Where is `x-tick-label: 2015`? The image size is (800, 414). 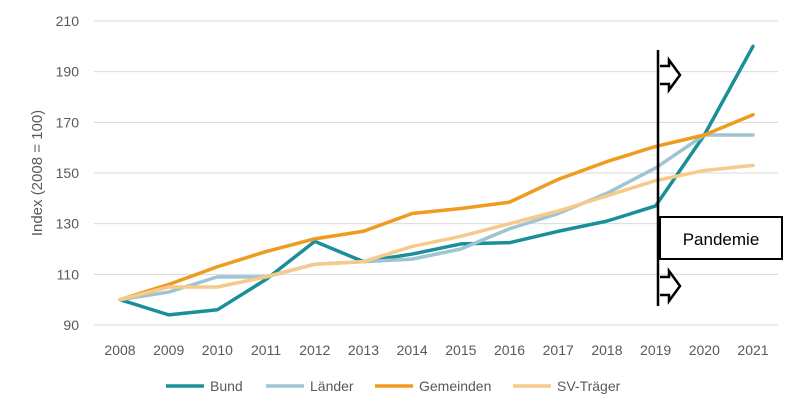 x-tick-label: 2015 is located at coordinates (460, 350).